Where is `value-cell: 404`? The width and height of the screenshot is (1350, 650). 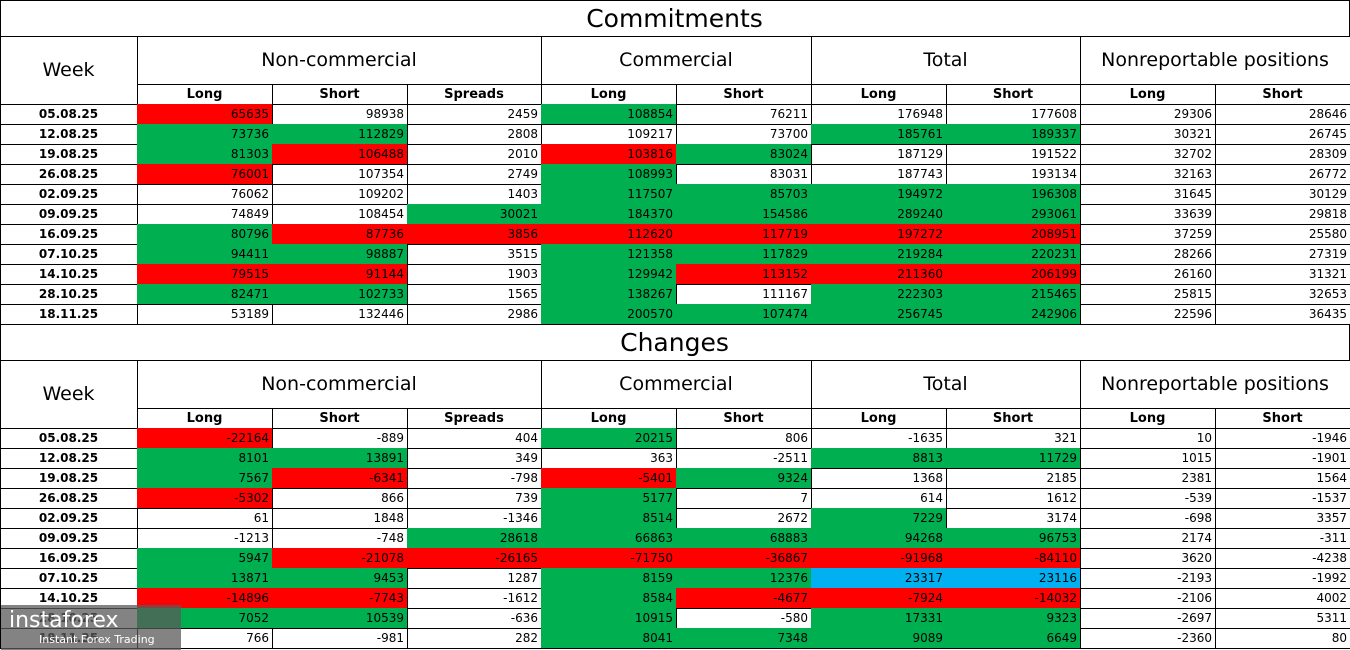
value-cell: 404 is located at coordinates (474, 438).